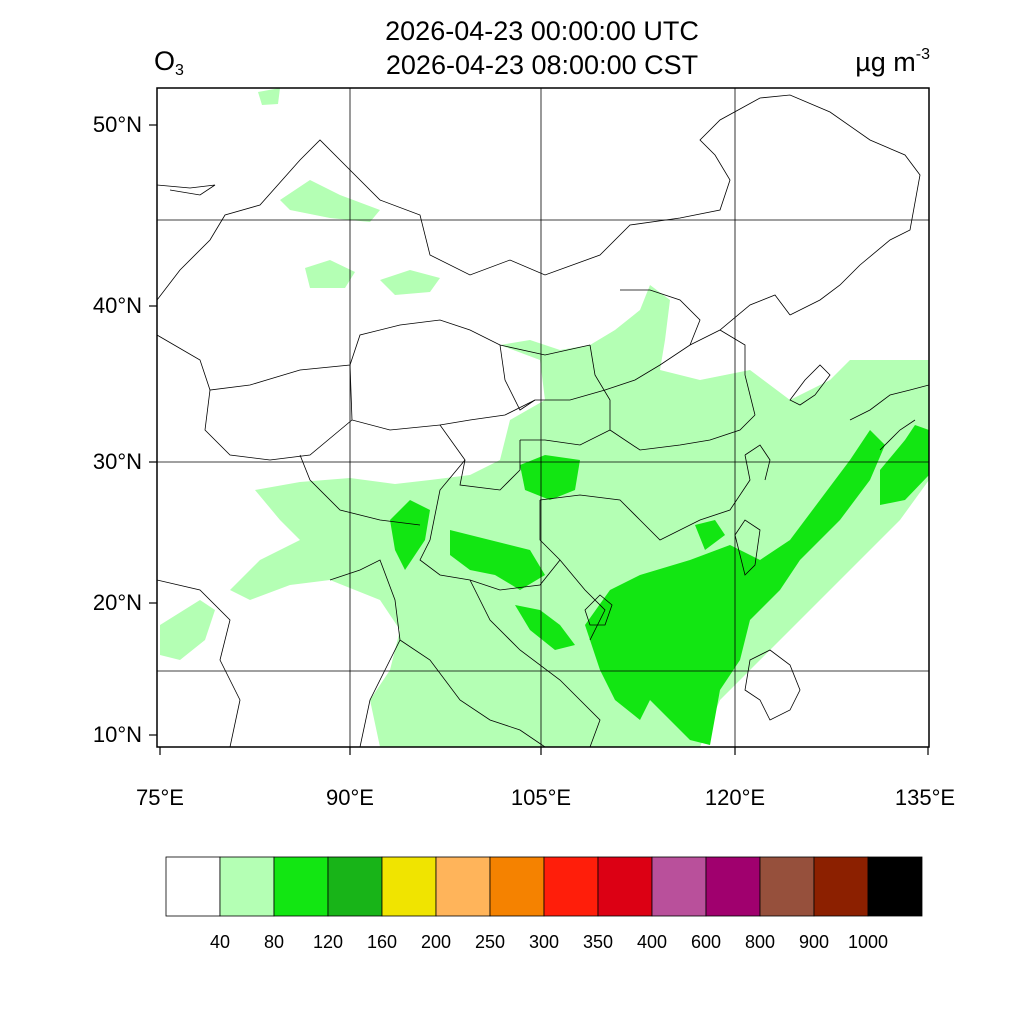 The image size is (1024, 1024). Describe the element at coordinates (187, 630) in the screenshot. I see `ozone-region-india` at that location.